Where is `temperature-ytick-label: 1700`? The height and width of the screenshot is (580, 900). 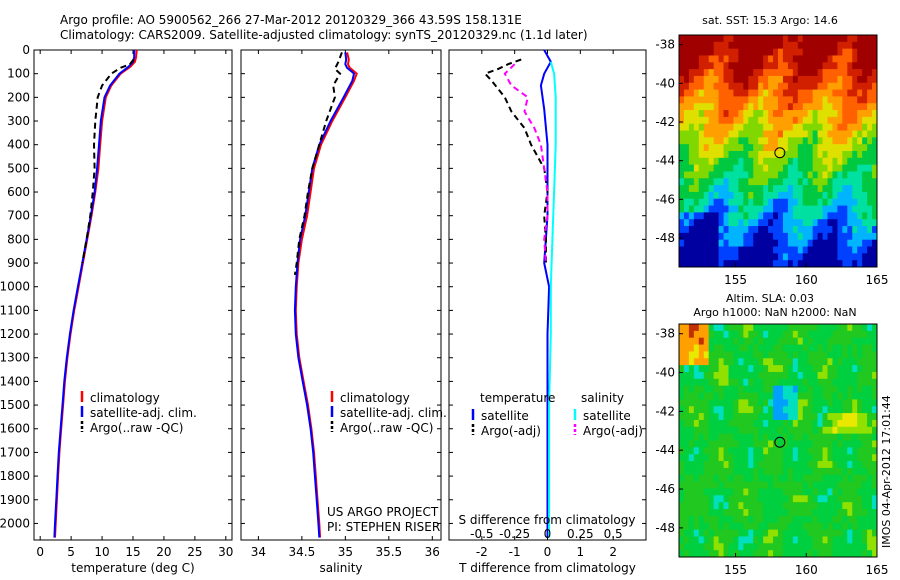
temperature-ytick-label: 1700 is located at coordinates (15, 452).